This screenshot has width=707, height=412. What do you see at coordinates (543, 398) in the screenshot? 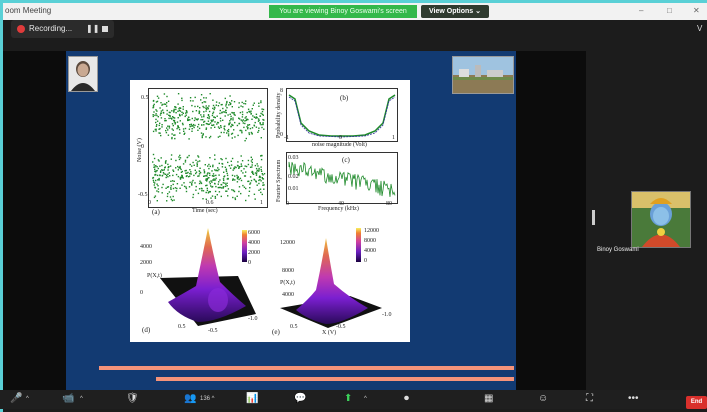
I see `reactions-icon: ☺` at bounding box center [543, 398].